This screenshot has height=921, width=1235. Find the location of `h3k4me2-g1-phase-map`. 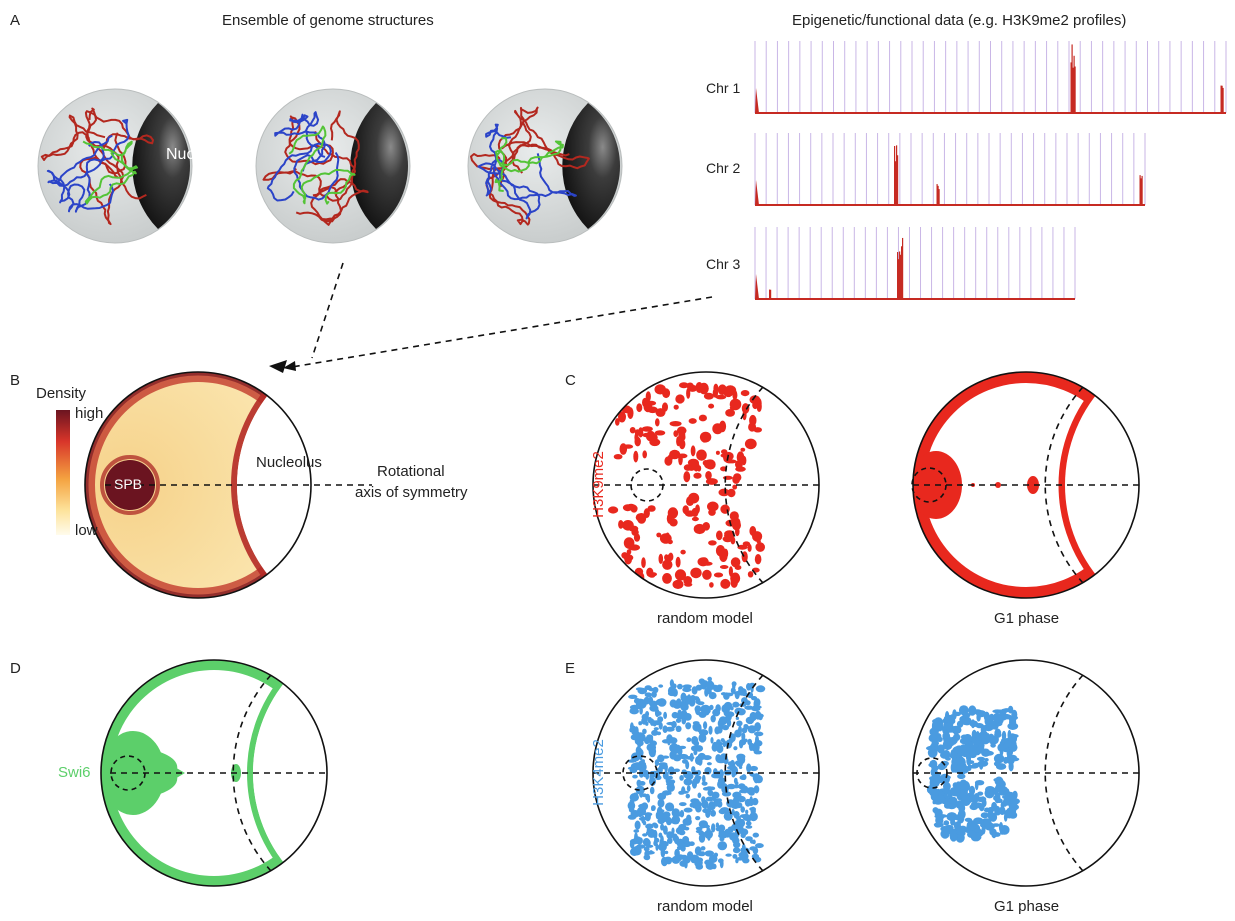

h3k4me2-g1-phase-map is located at coordinates (1026, 773).